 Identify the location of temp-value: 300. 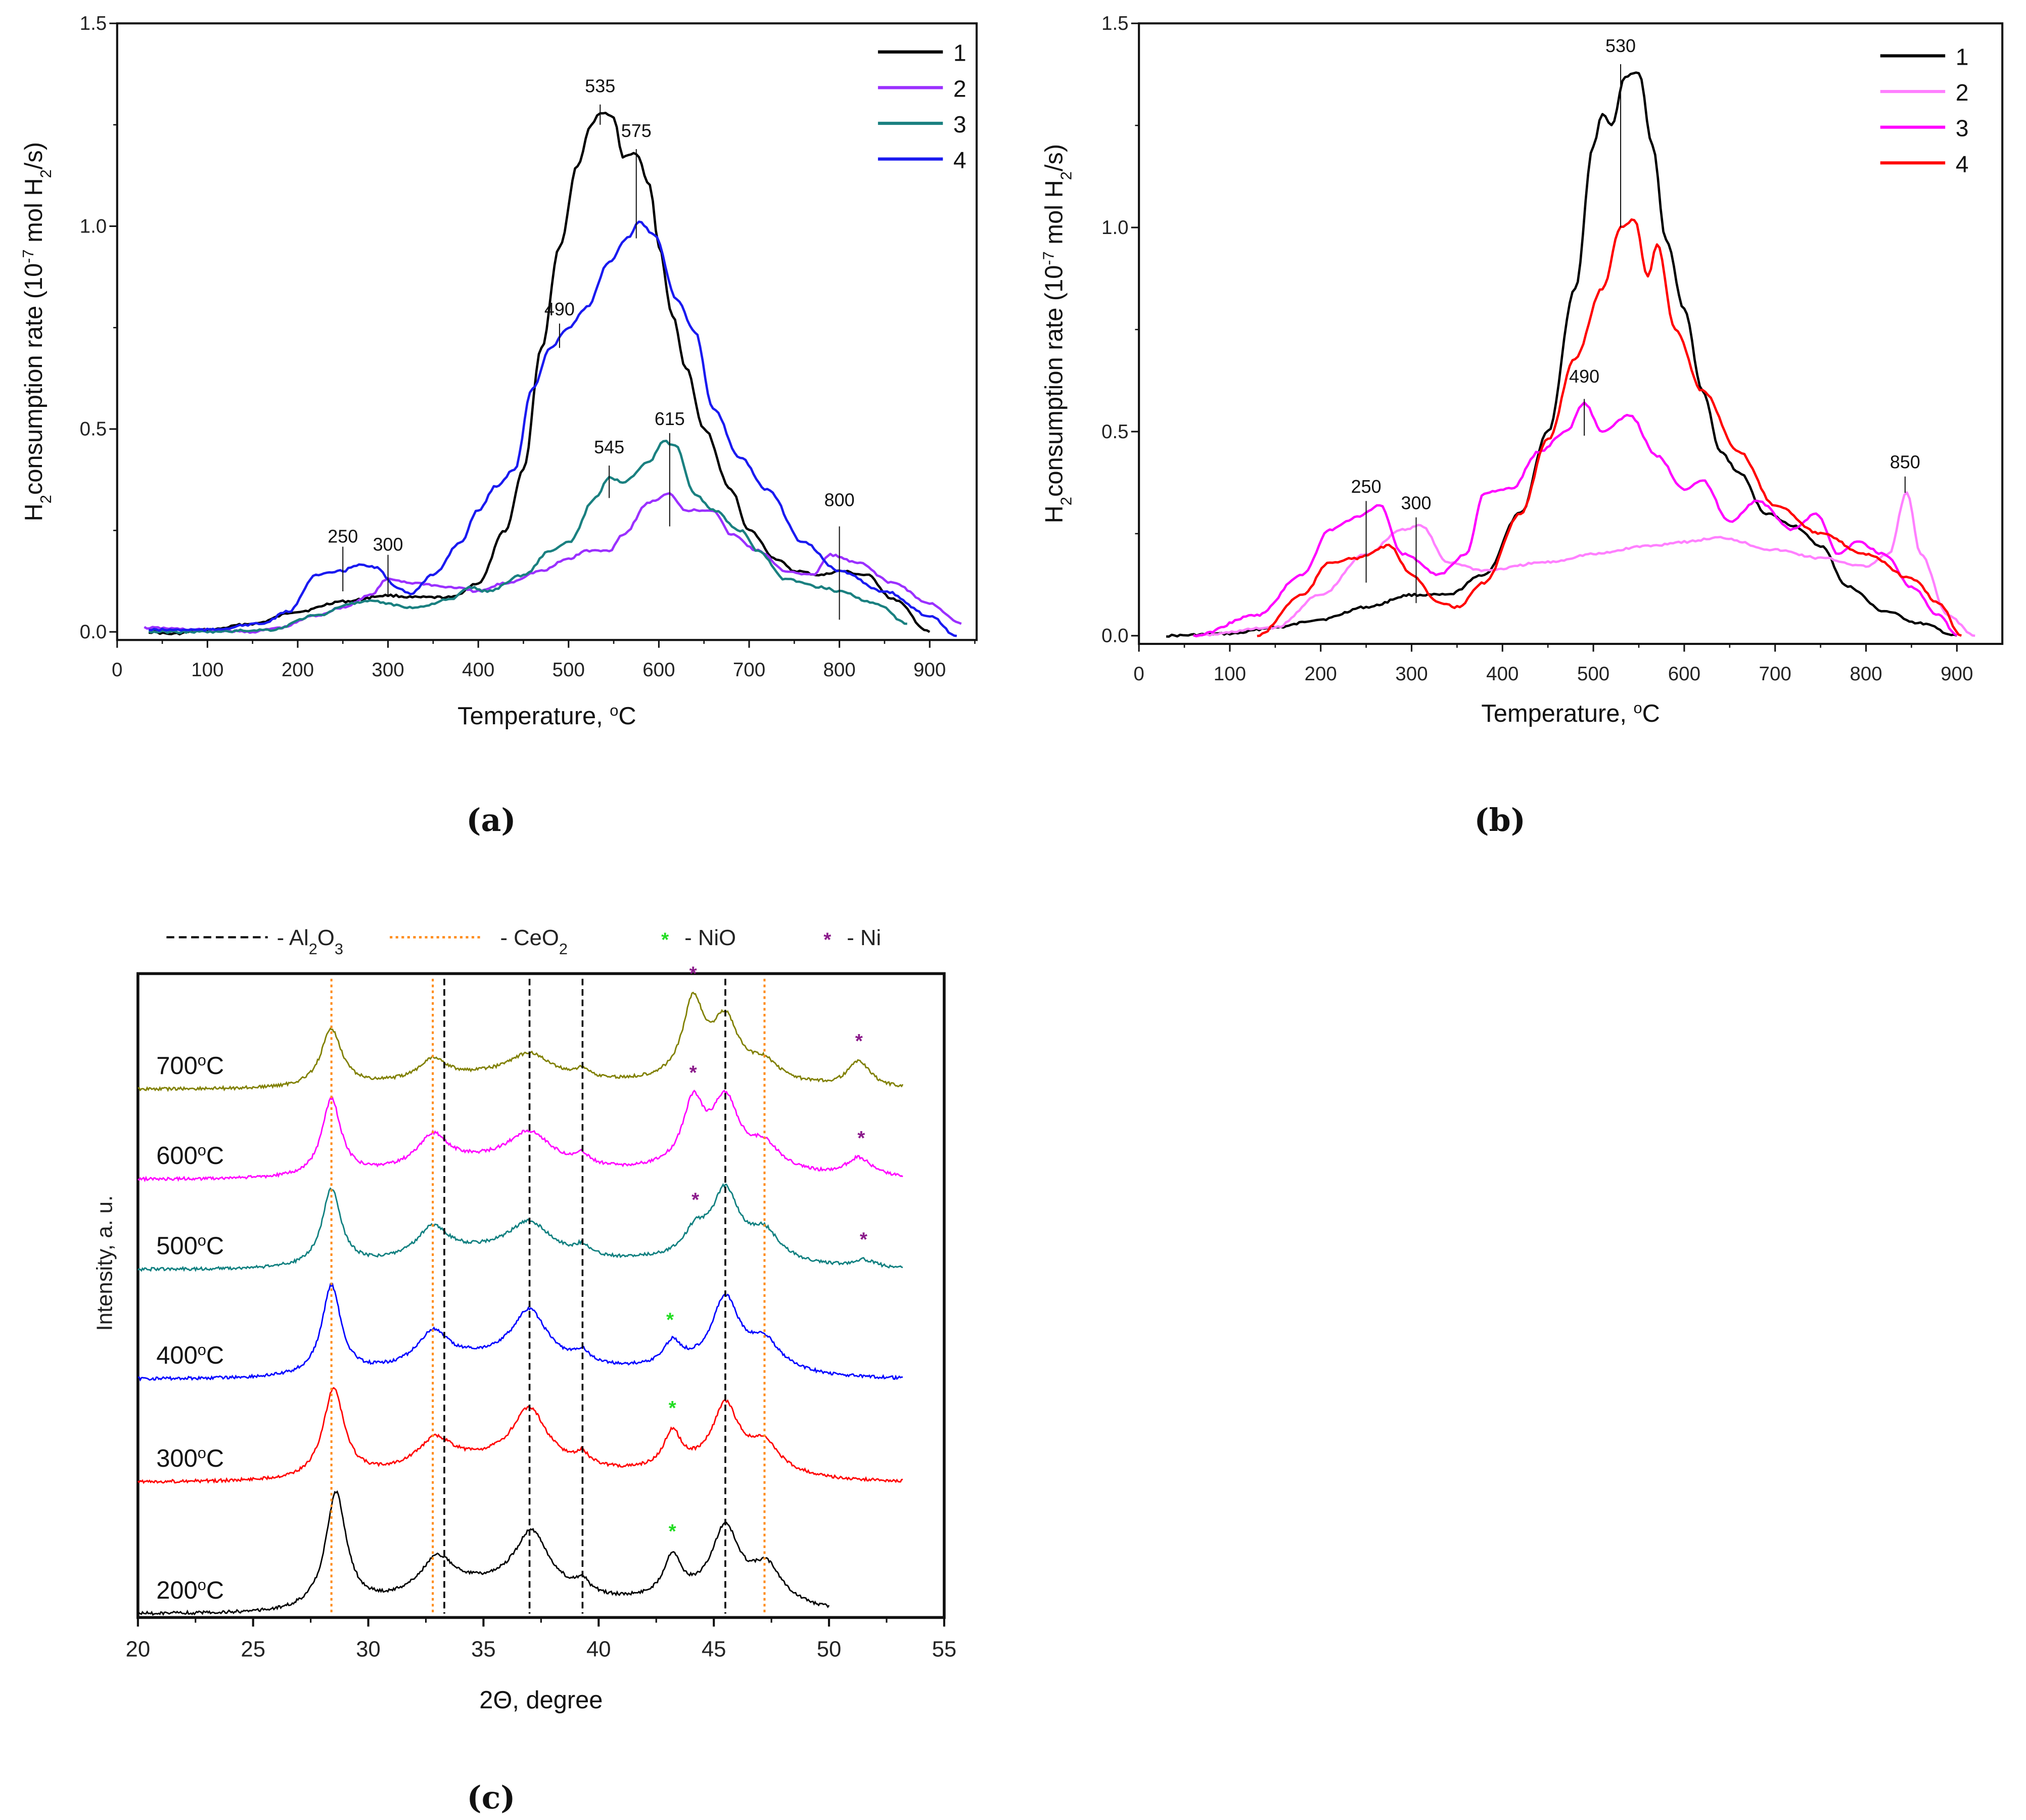
(176, 1458).